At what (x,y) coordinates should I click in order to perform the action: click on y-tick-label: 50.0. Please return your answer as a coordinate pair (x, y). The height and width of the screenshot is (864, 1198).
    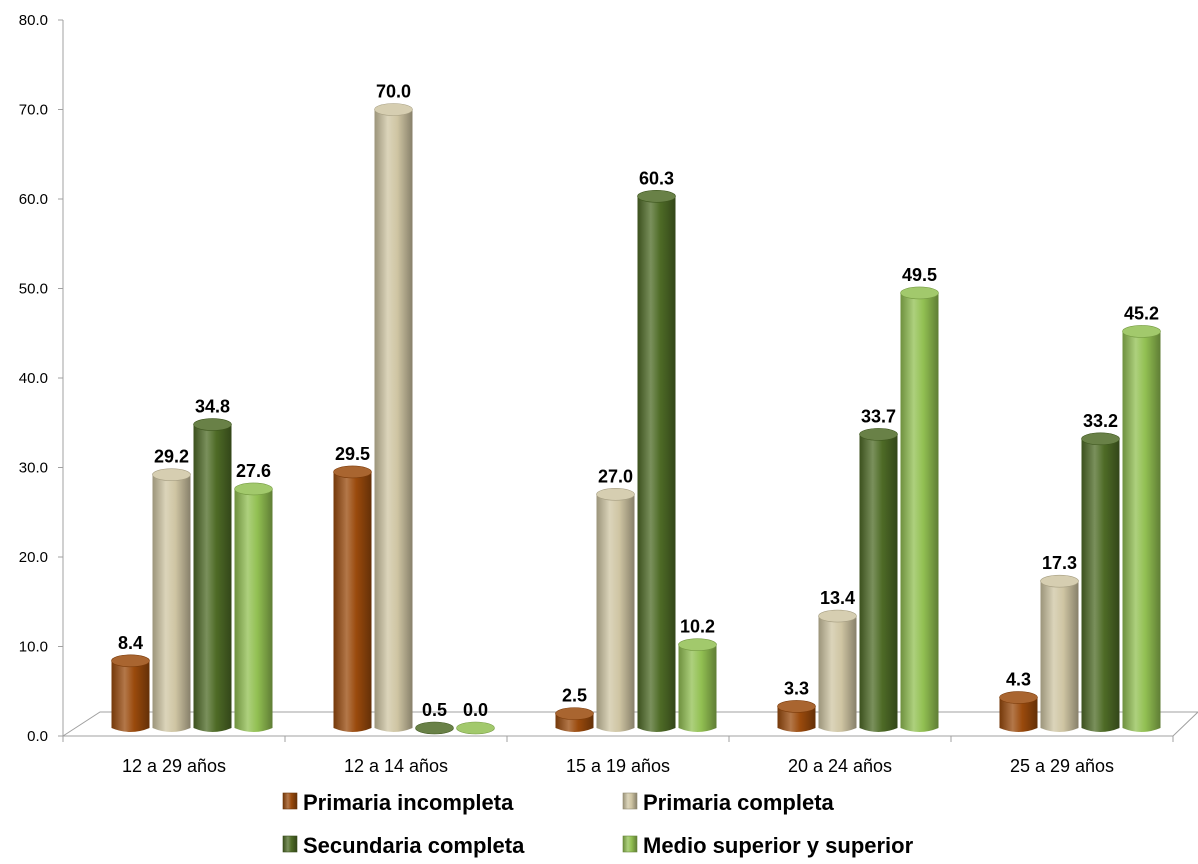
    Looking at the image, I should click on (33, 289).